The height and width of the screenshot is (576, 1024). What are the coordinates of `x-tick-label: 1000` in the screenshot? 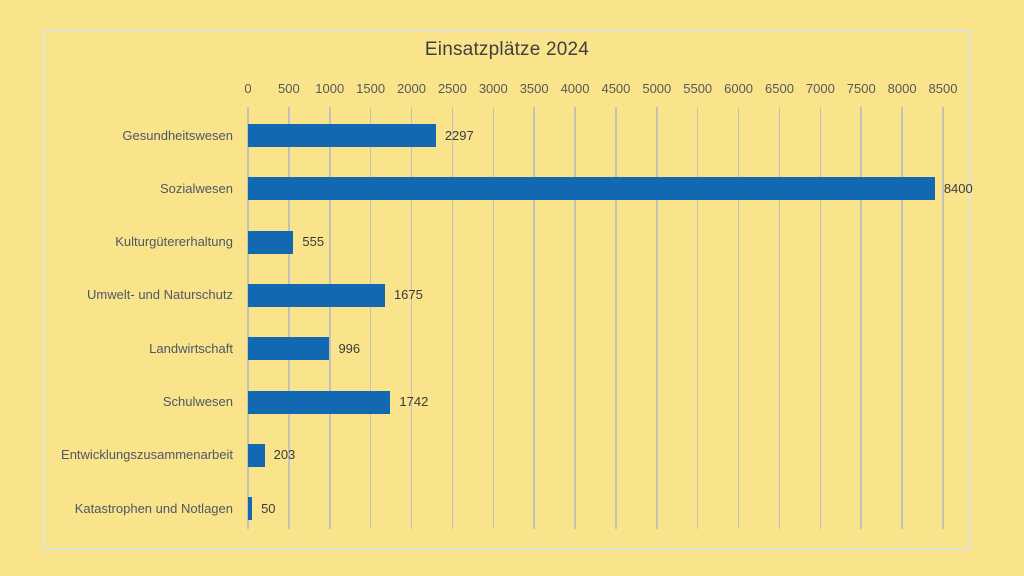 It's located at (330, 88).